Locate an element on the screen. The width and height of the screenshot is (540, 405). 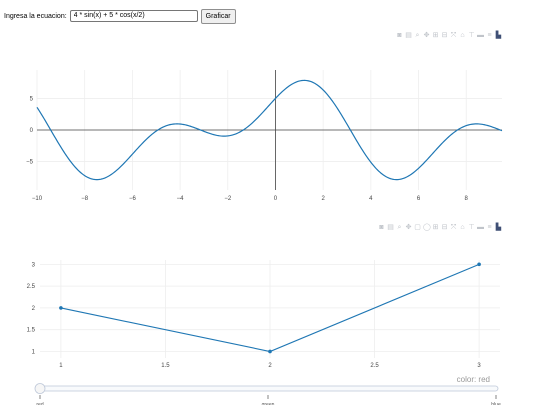
y-tick-label: 1 is located at coordinates (34, 352).